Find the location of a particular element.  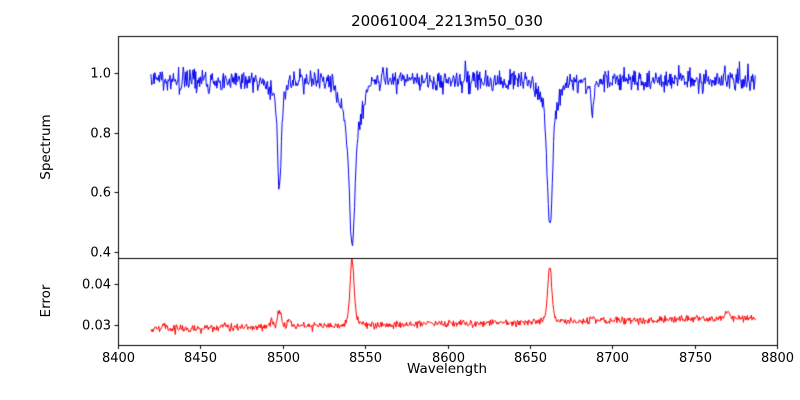

error-ytick-label: 0.04 is located at coordinates (96, 284).